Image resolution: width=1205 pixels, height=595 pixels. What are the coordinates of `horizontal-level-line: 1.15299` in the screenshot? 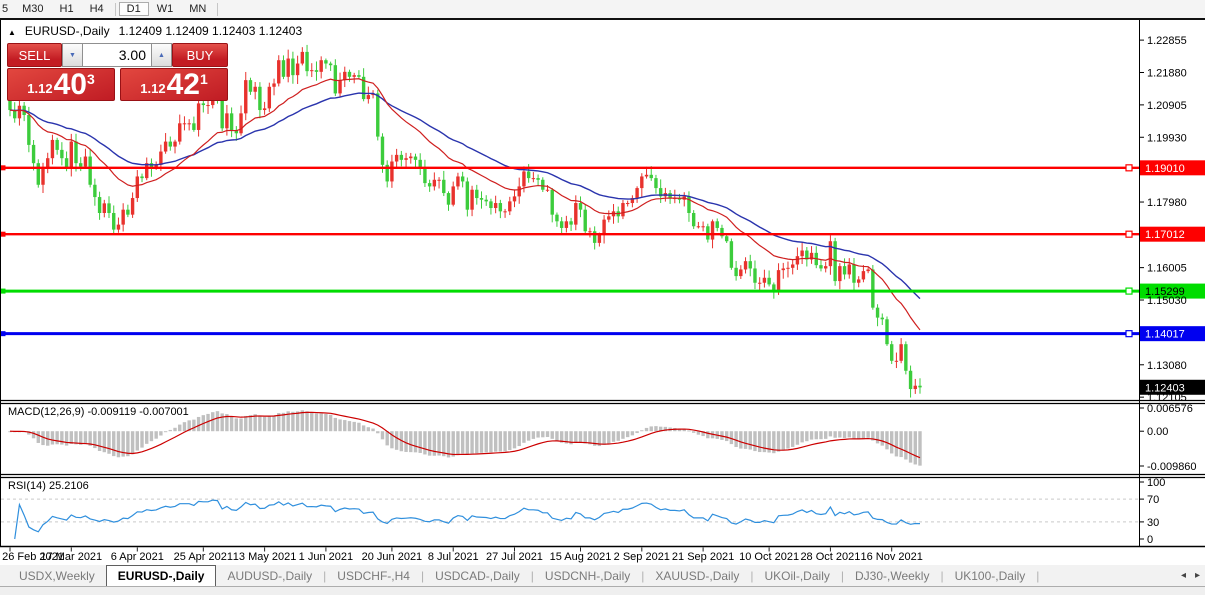 It's located at (602, 291).